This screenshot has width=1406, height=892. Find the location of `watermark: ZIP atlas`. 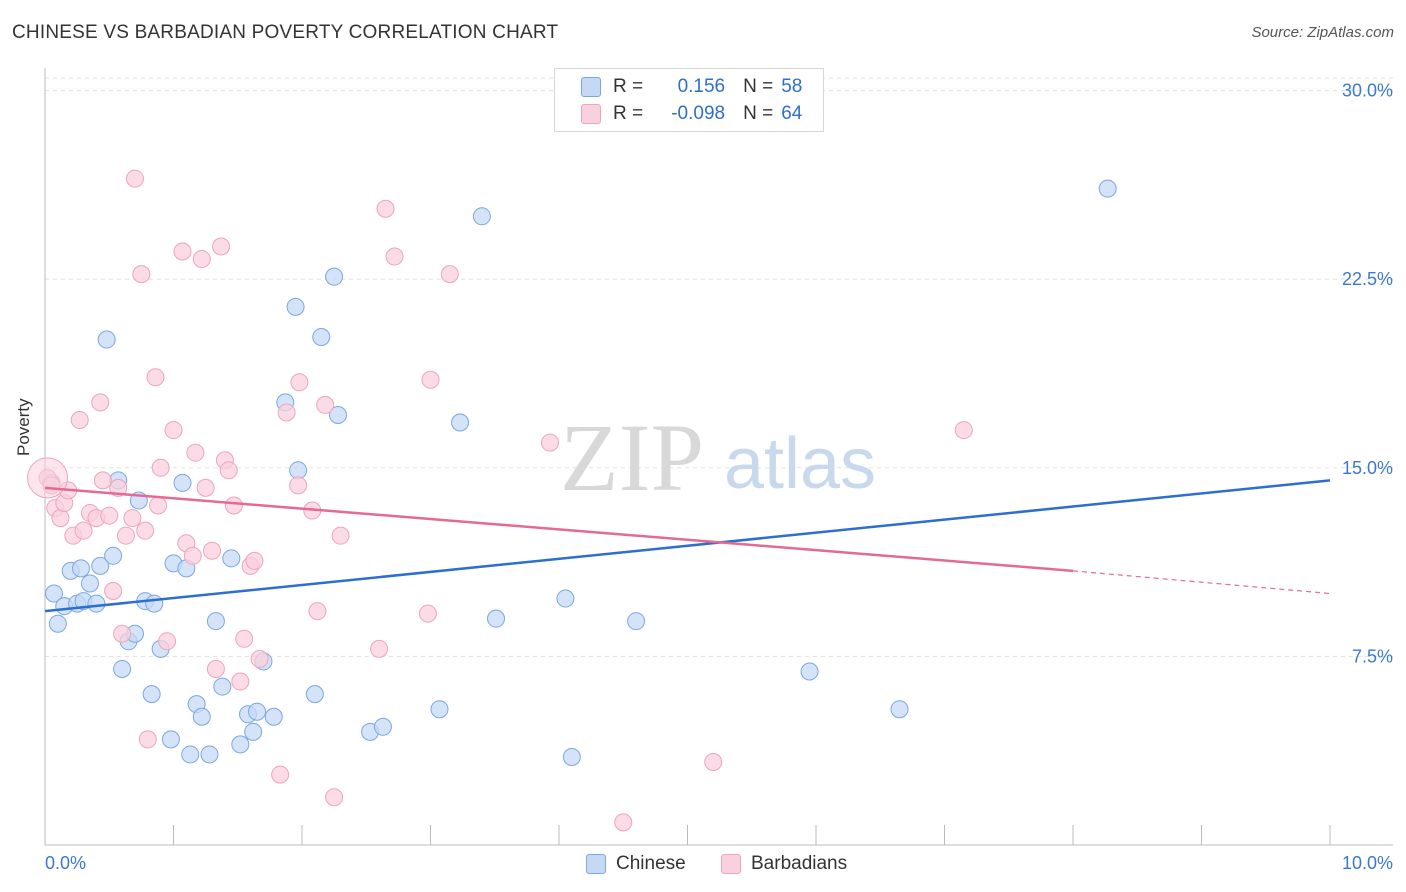

watermark: ZIP atlas is located at coordinates (718, 457).